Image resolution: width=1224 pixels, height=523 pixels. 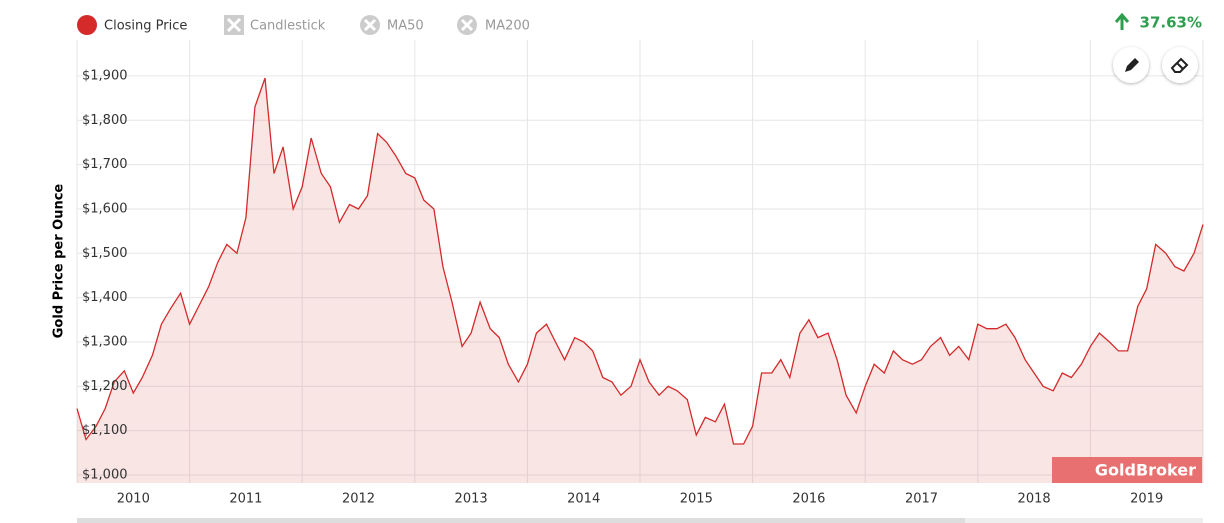 What do you see at coordinates (521, 520) in the screenshot?
I see `scrollbar-thumb` at bounding box center [521, 520].